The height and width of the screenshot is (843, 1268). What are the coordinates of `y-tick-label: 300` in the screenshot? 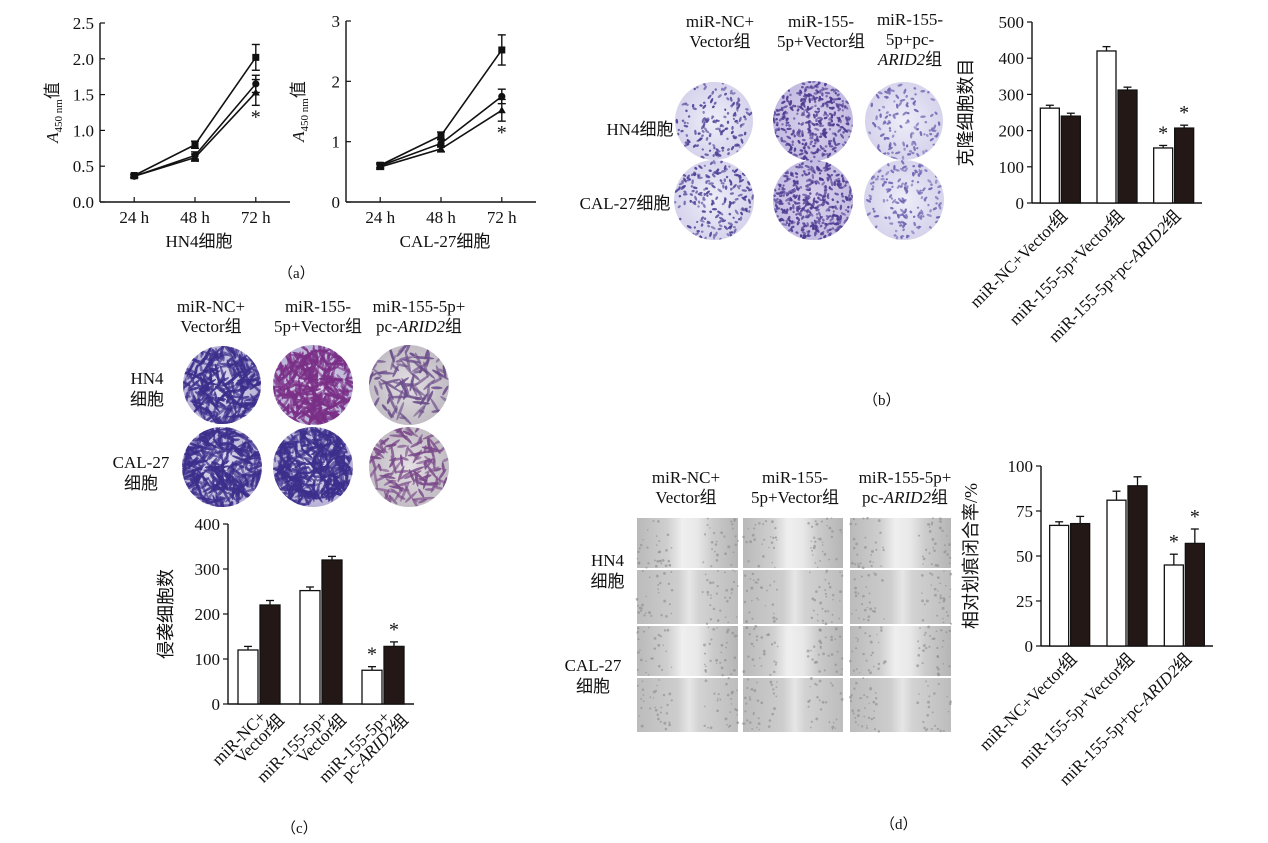 It's located at (208, 569).